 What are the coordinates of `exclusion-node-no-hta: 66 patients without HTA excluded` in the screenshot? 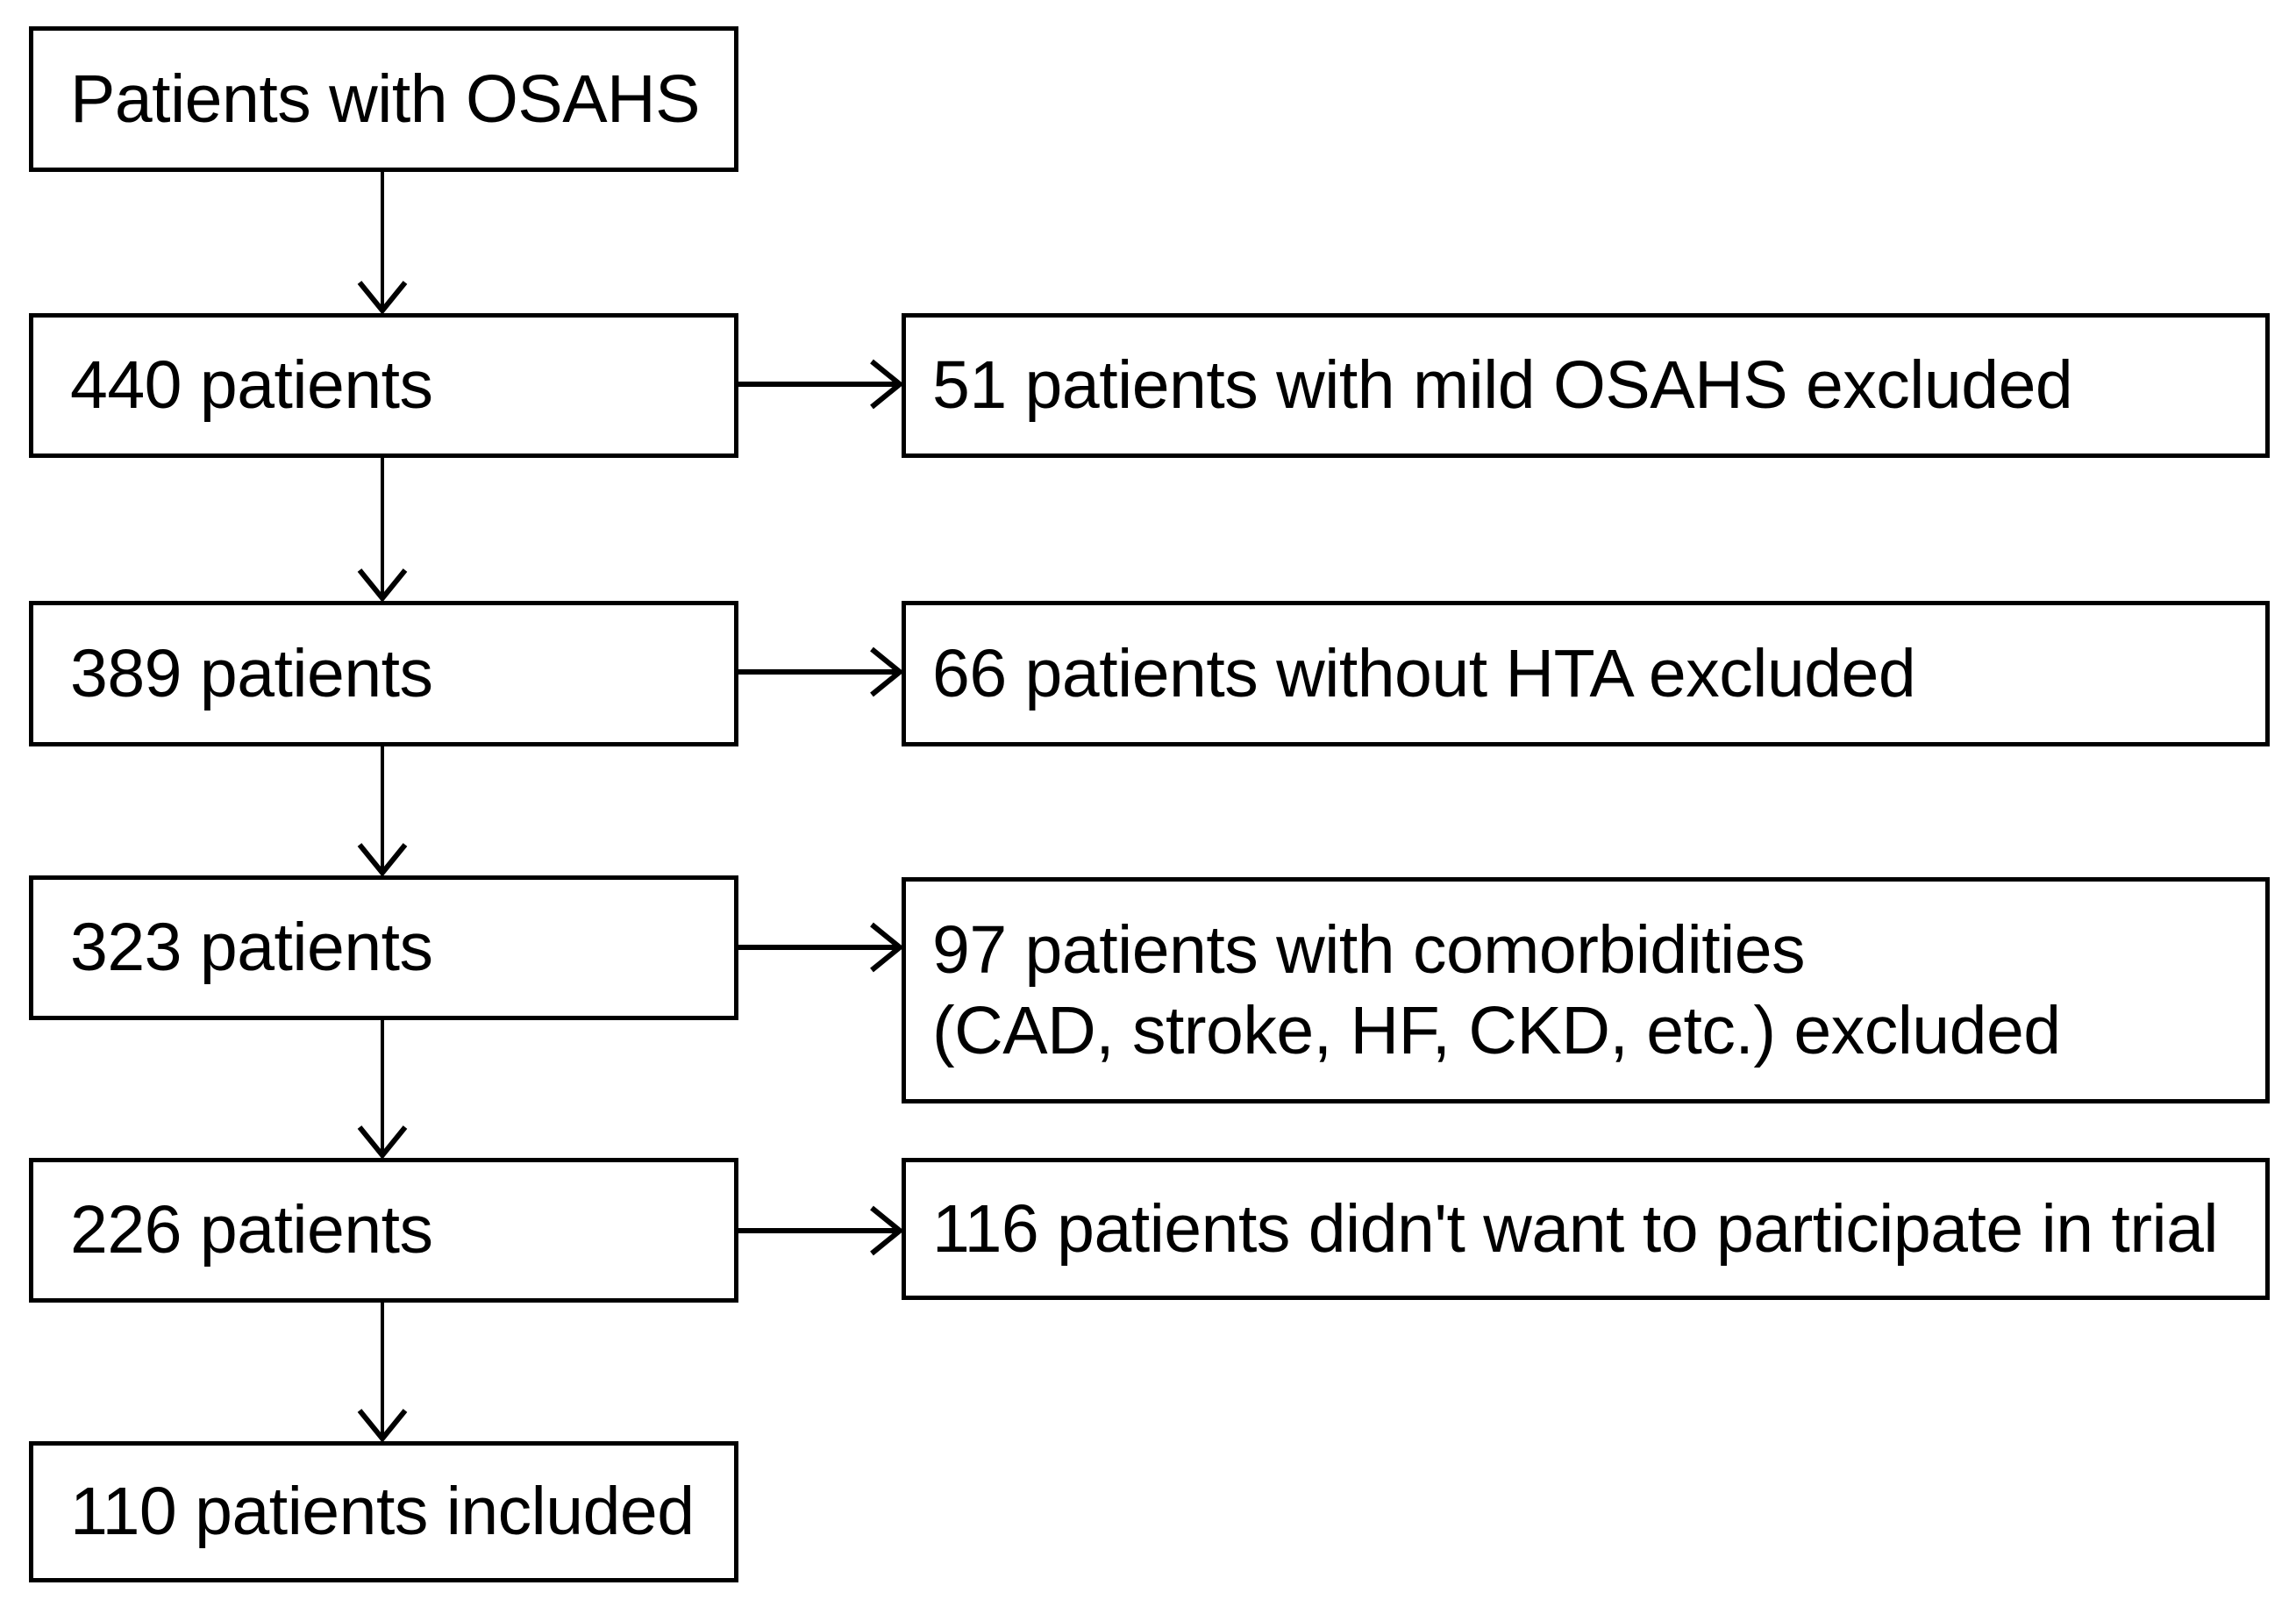 It's located at (1586, 673).